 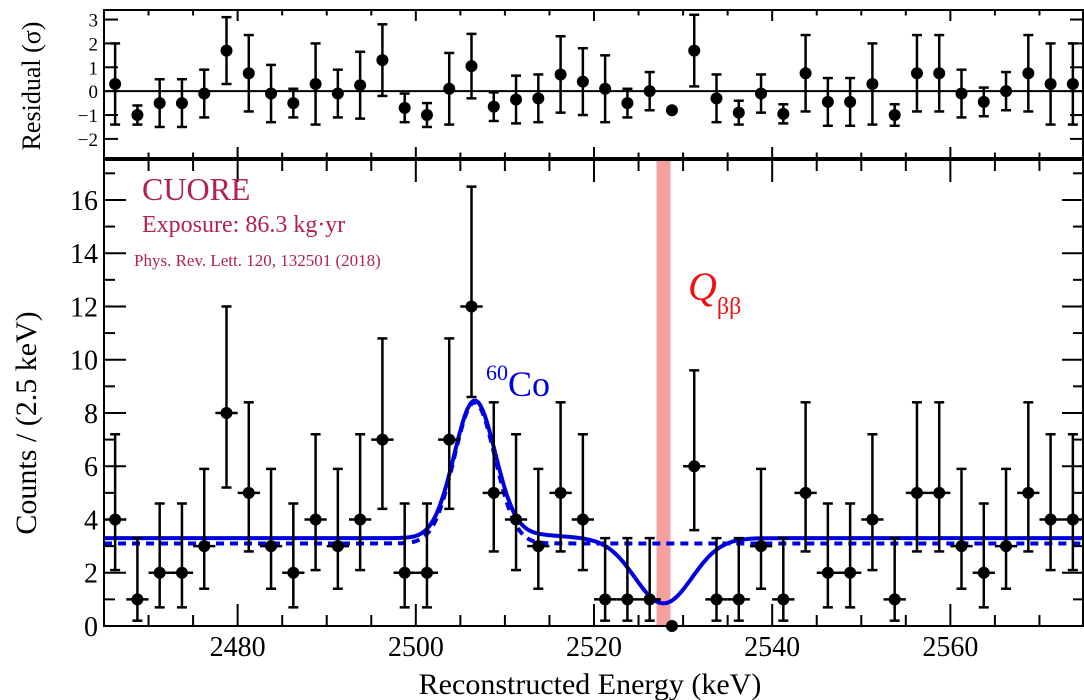 I want to click on spectrum-x-tick-label: 2520, so click(x=594, y=647).